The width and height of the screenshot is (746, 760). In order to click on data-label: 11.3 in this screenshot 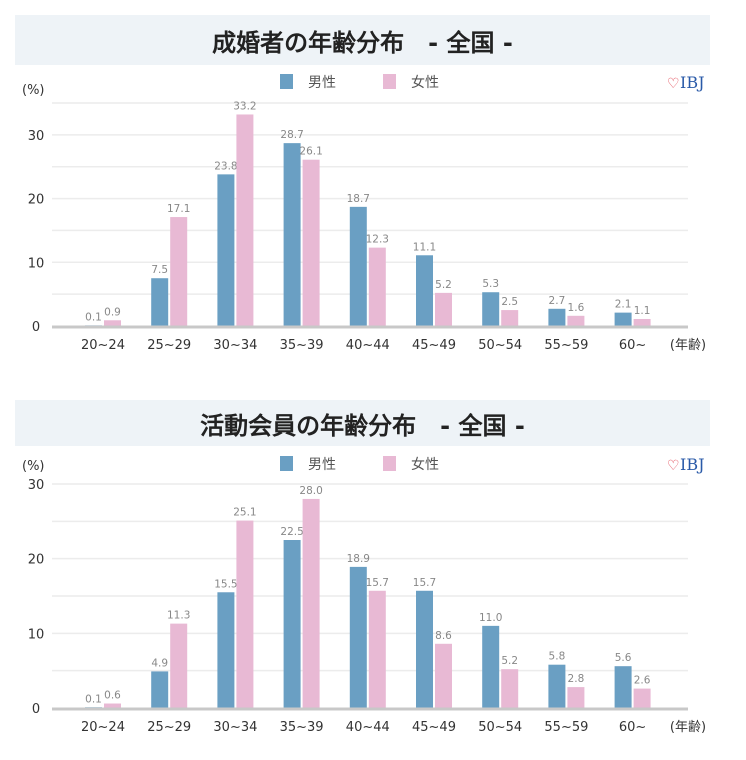, I will do `click(178, 616)`.